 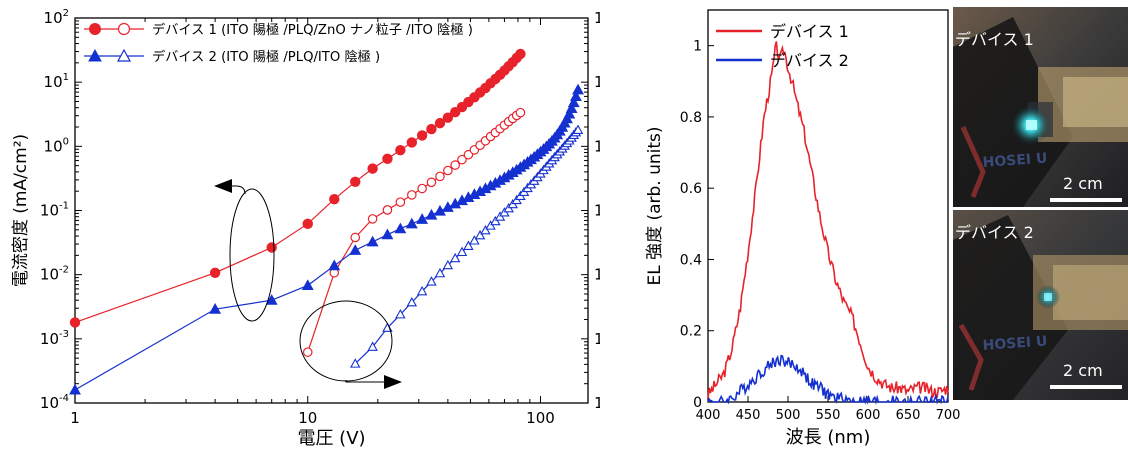 What do you see at coordinates (393, 382) in the screenshot?
I see `right-axis-arrowhead` at bounding box center [393, 382].